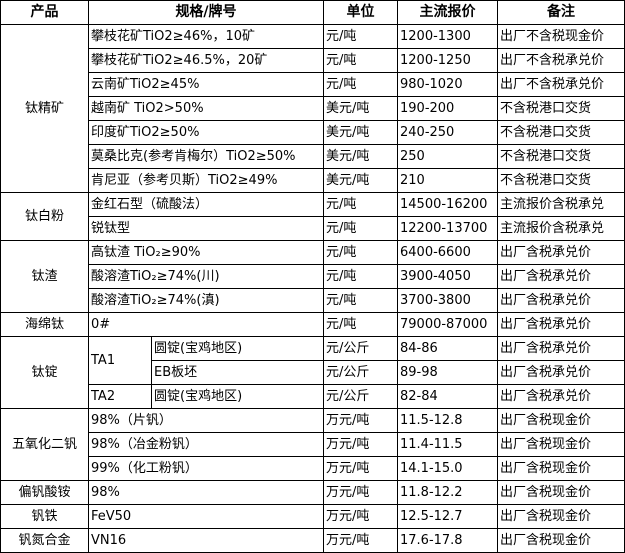  I want to click on header-product: 产品, so click(44, 12).